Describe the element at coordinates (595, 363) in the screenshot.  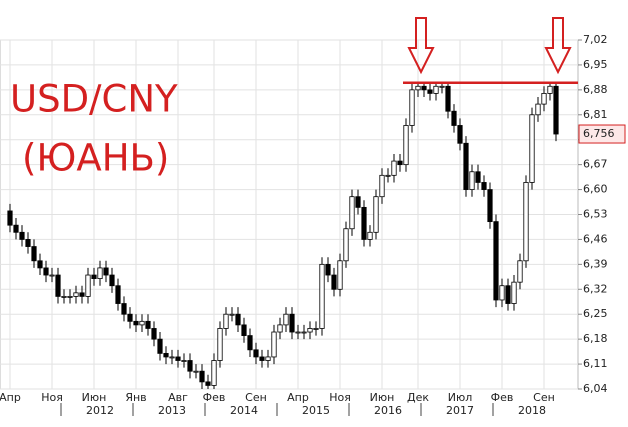
I see `y-tick-label: 6,11` at that location.